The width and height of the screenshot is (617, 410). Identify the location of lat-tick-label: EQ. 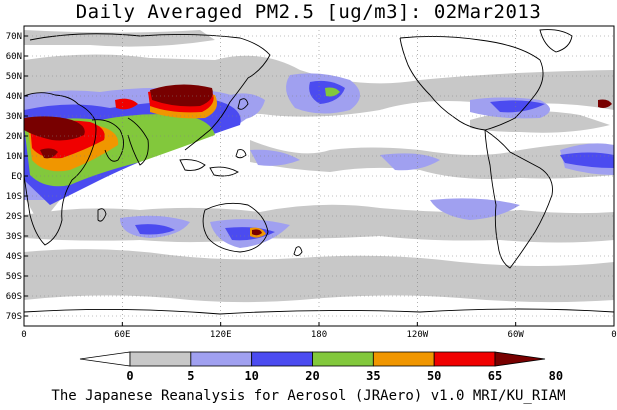
(16, 177).